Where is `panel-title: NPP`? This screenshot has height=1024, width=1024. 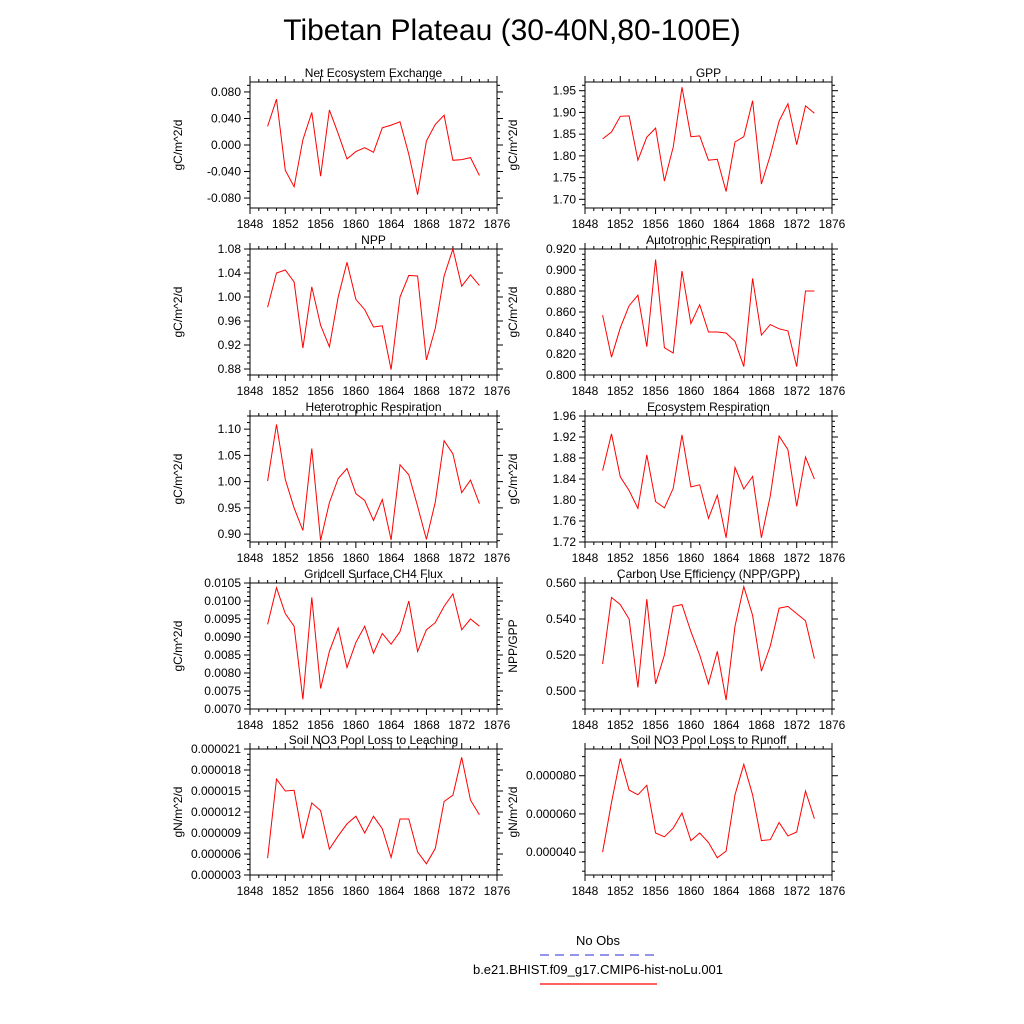 panel-title: NPP is located at coordinates (373, 240).